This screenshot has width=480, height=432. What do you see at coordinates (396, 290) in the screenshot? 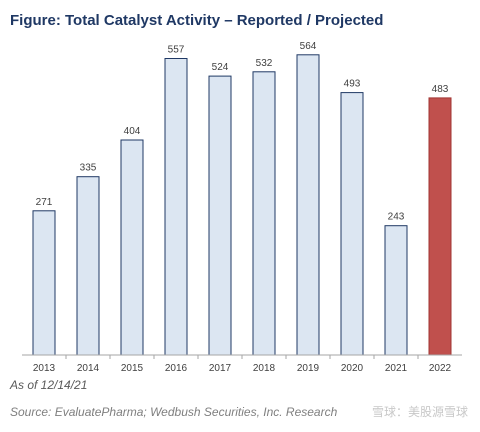
I see `bar-2021` at bounding box center [396, 290].